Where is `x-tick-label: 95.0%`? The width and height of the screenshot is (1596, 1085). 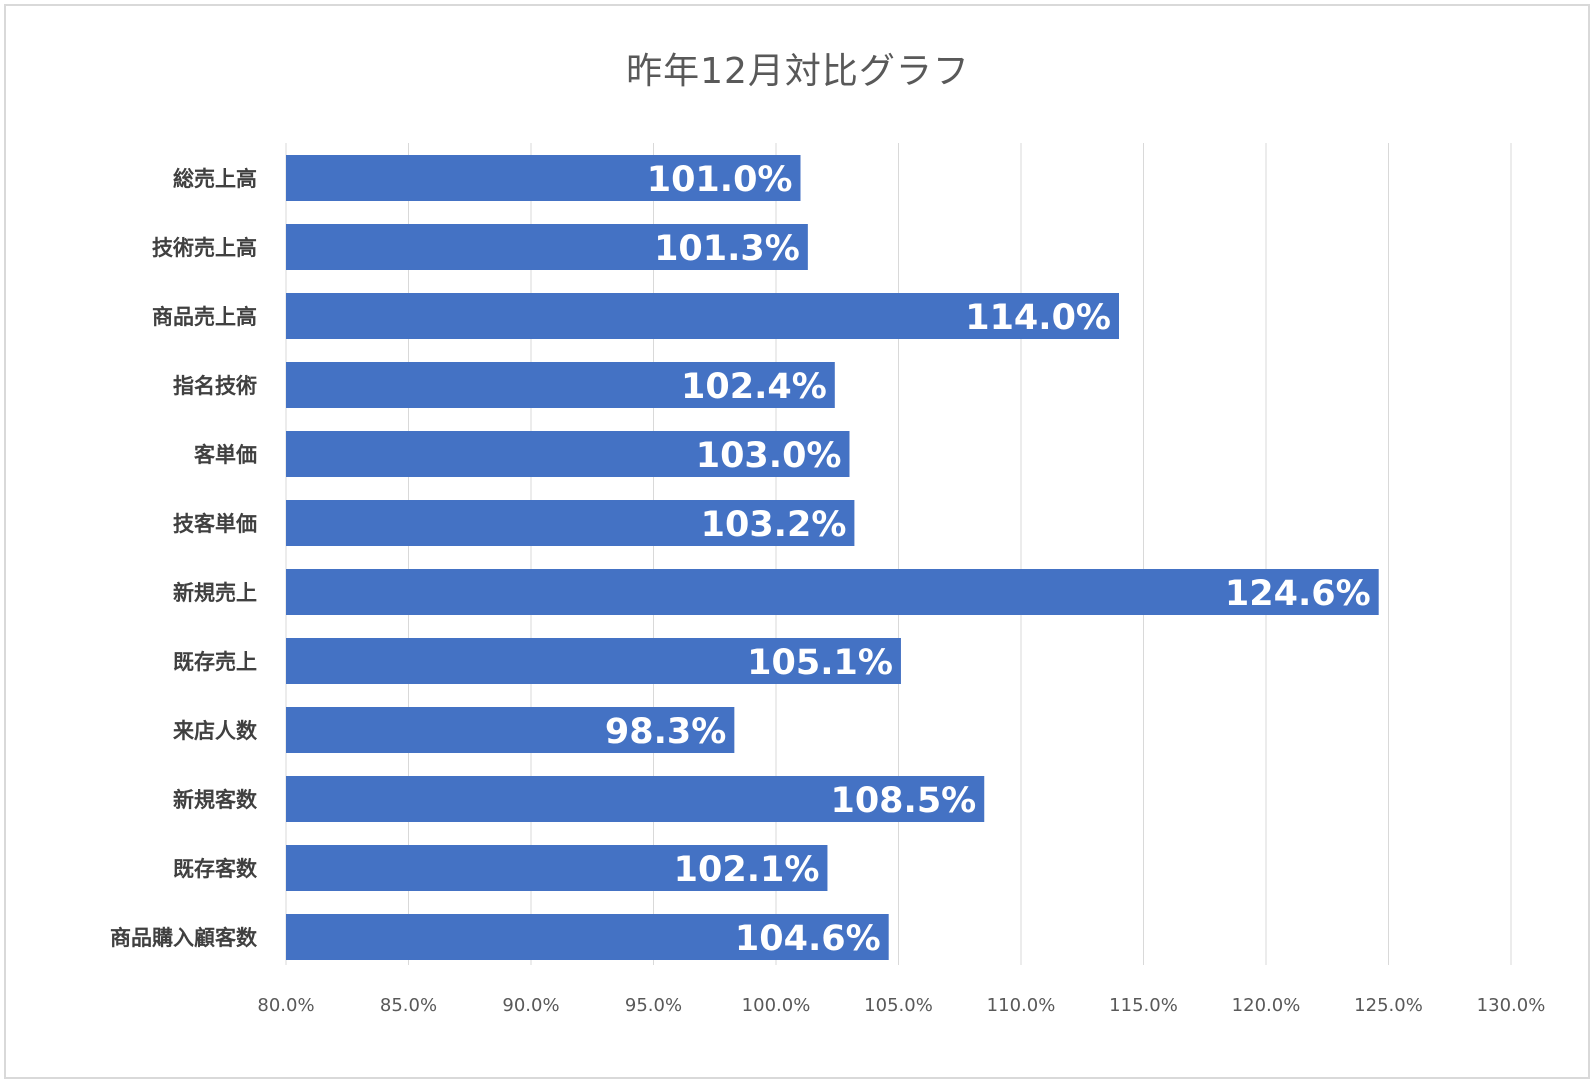 x-tick-label: 95.0% is located at coordinates (653, 1005).